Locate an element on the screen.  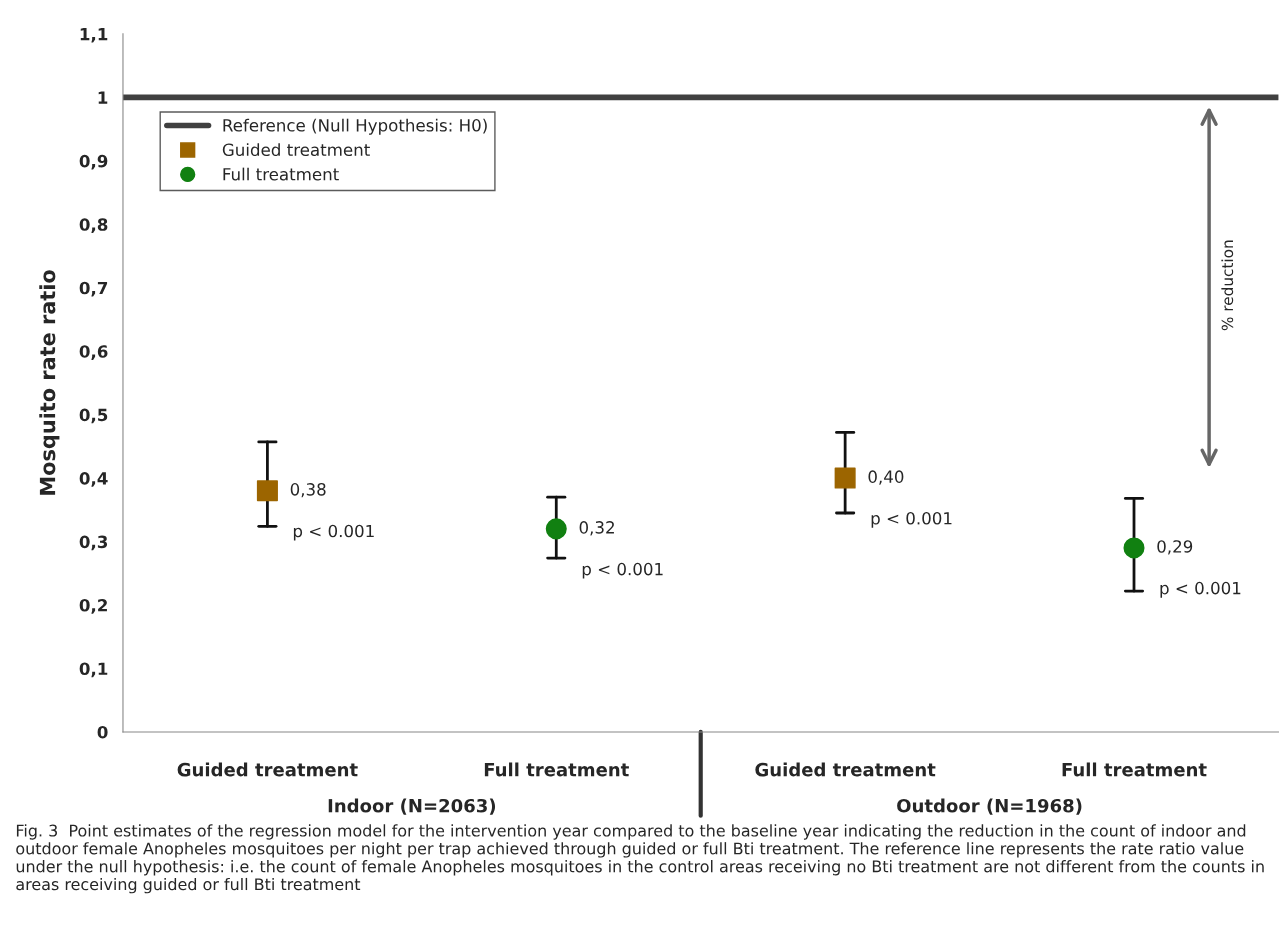
annotation: % reduction is located at coordinates (1227, 285).